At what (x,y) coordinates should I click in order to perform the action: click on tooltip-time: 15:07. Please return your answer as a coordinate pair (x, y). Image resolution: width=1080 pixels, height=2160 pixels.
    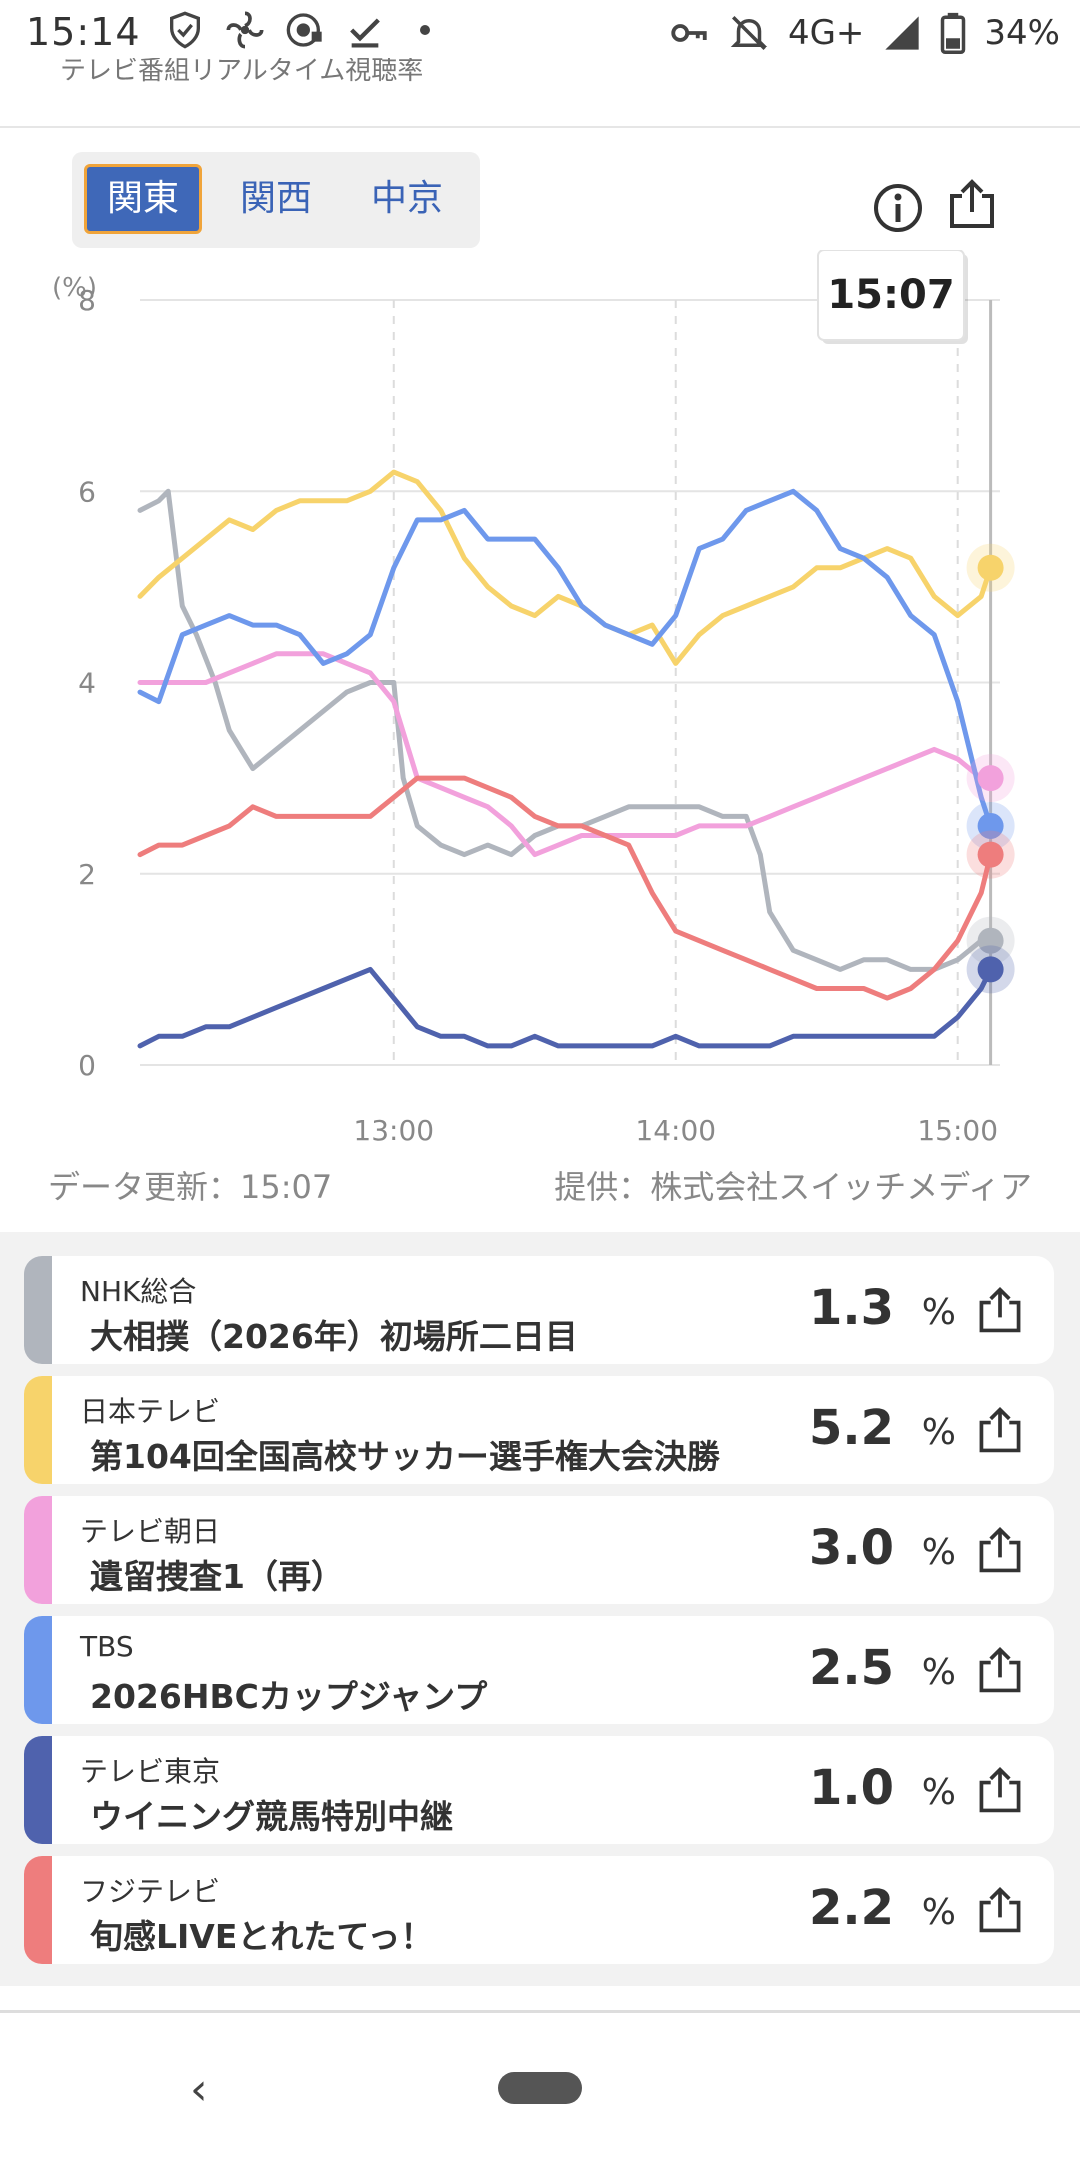
    Looking at the image, I should click on (890, 295).